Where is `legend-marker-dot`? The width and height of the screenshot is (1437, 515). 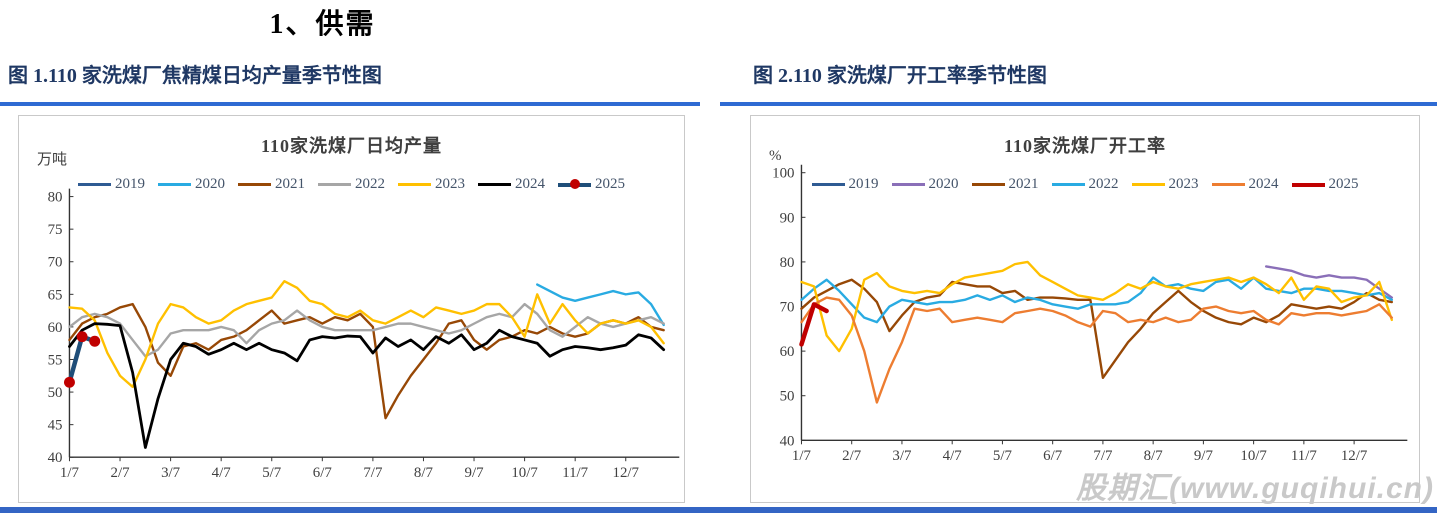 legend-marker-dot is located at coordinates (575, 184).